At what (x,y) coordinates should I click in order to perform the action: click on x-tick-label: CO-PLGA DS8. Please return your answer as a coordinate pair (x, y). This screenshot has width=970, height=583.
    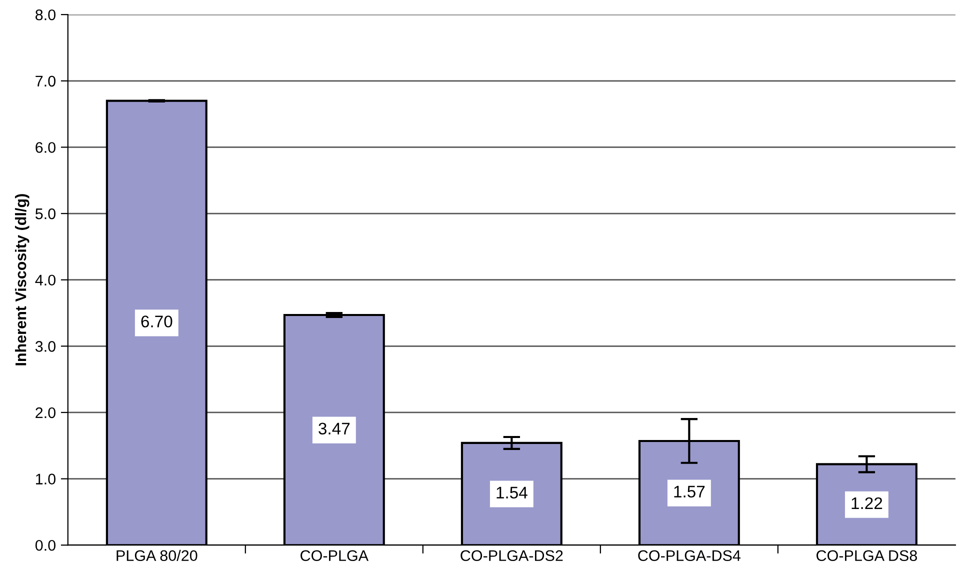
    Looking at the image, I should click on (866, 556).